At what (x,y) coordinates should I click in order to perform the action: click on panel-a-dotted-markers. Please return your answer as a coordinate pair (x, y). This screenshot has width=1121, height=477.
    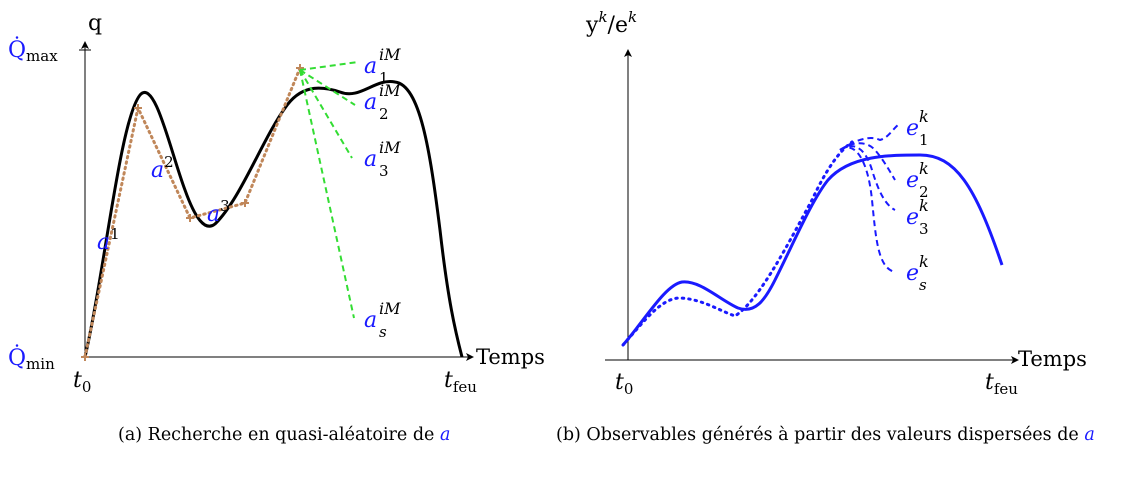
    Looking at the image, I should click on (192, 212).